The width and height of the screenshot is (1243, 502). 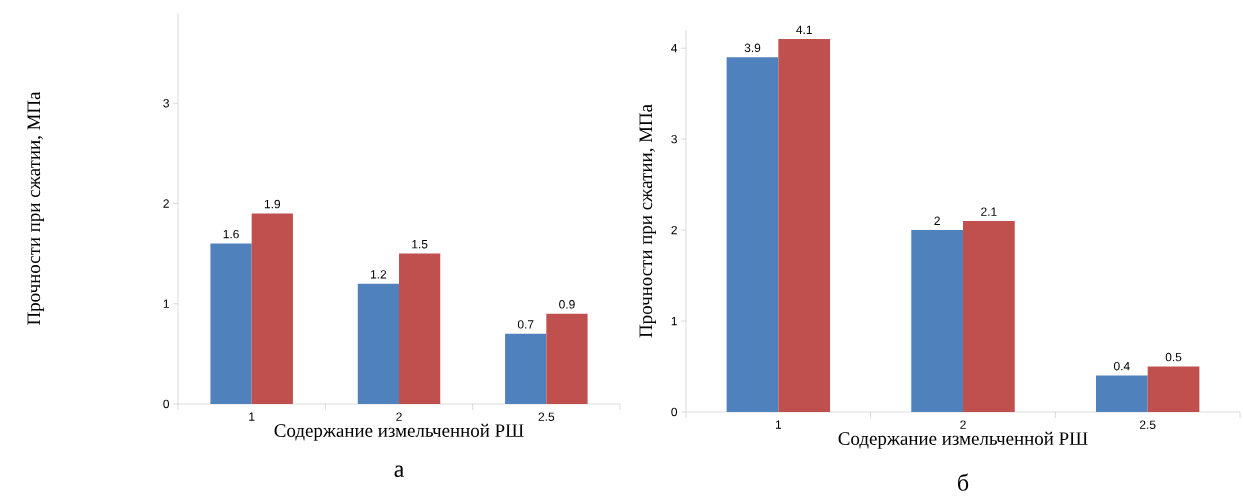 I want to click on data-label: 0.9, so click(x=567, y=304).